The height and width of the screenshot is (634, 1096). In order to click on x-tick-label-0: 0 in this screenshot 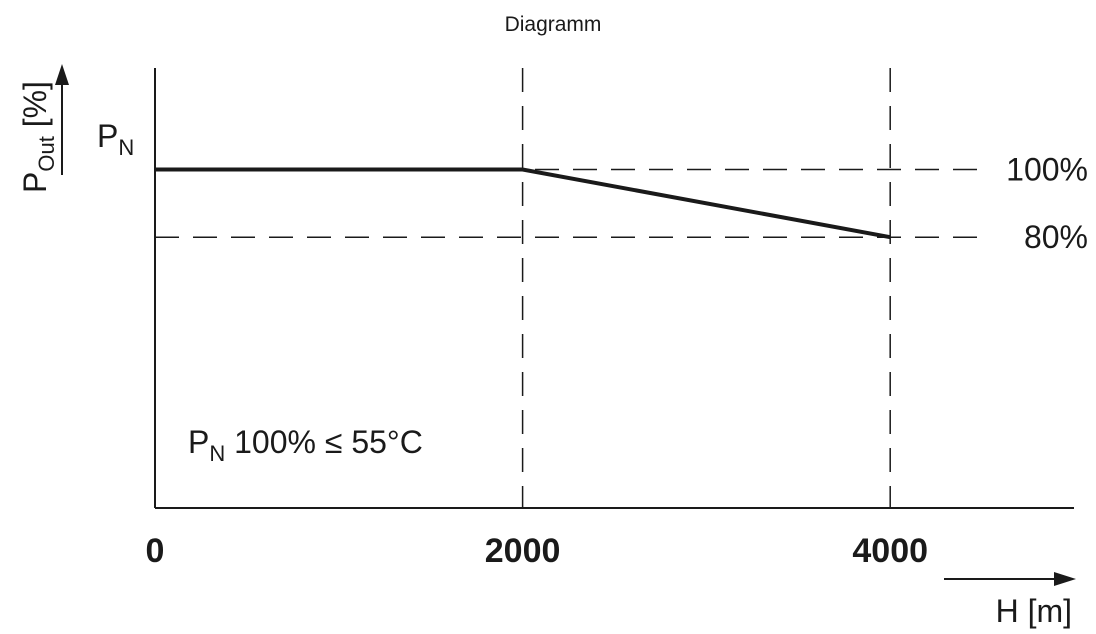, I will do `click(155, 551)`.